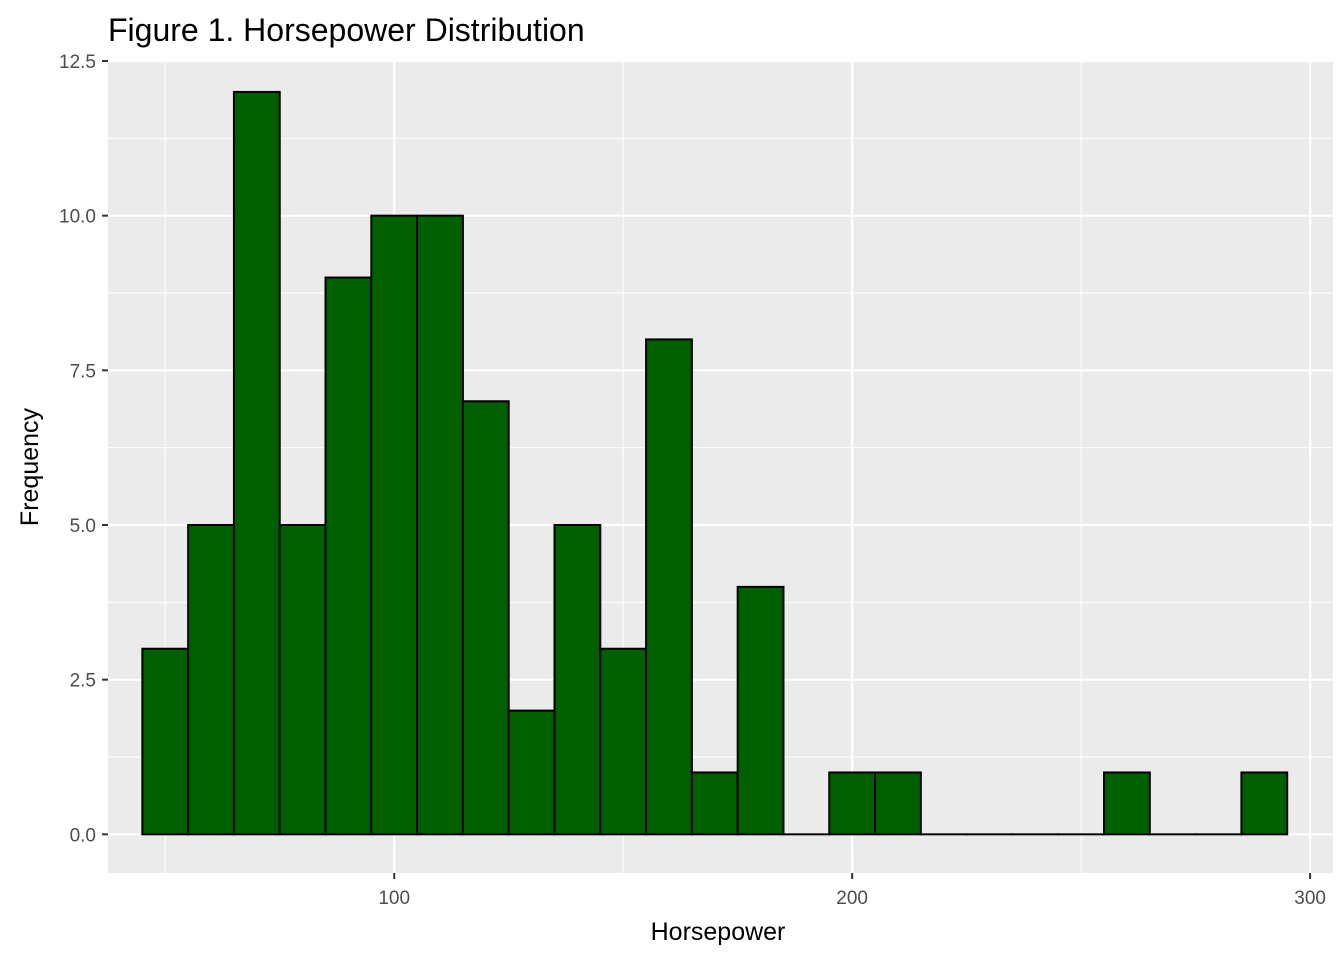 This screenshot has height=960, width=1344. I want to click on y-tick-label: 12.5, so click(77, 62).